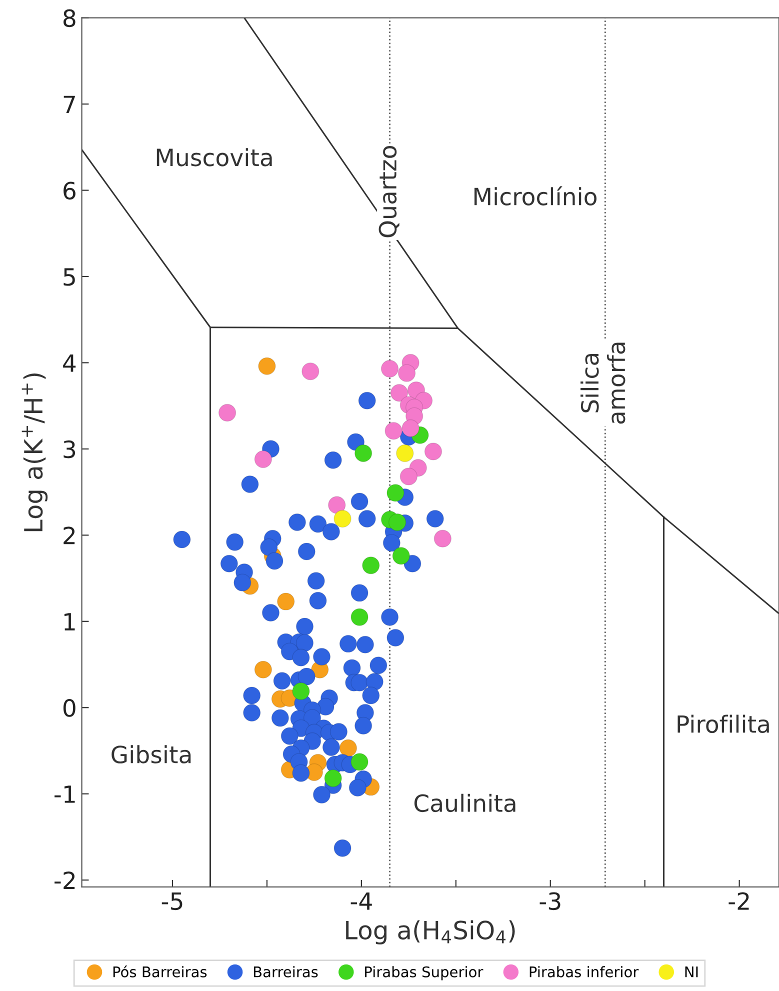  What do you see at coordinates (738, 901) in the screenshot?
I see `x-tick-label: -2` at bounding box center [738, 901].